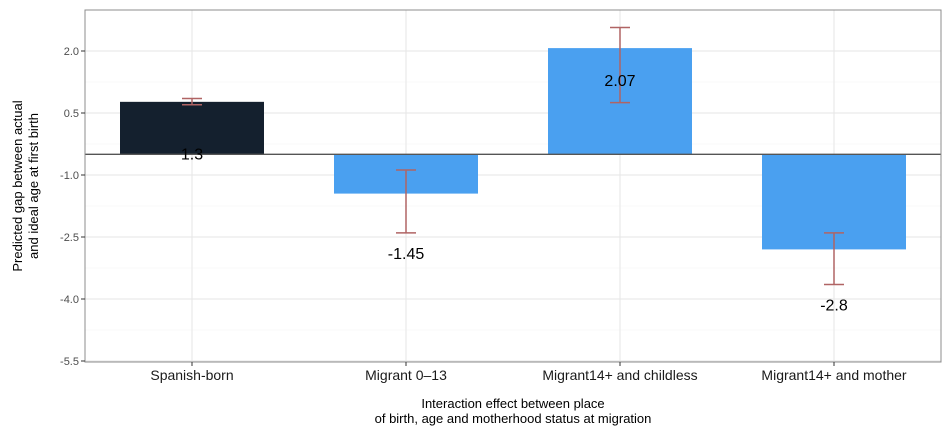 This screenshot has width=945, height=427. What do you see at coordinates (619, 81) in the screenshot?
I see `data-label: 2.07` at bounding box center [619, 81].